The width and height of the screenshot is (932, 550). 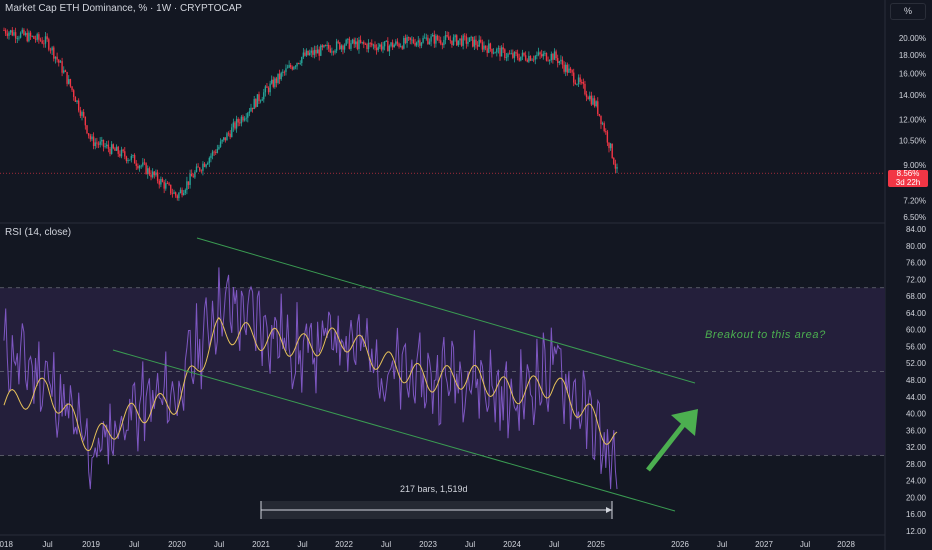 I want to click on time-tick-label: Jul, so click(x=219, y=544).